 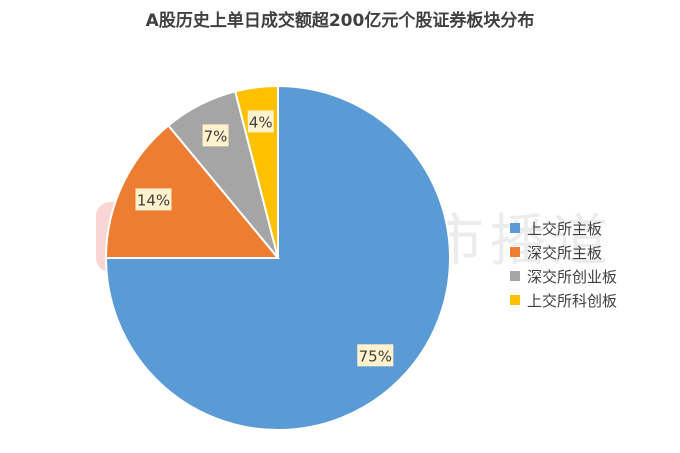 I want to click on legend-label: 上交所主板, so click(x=565, y=228).